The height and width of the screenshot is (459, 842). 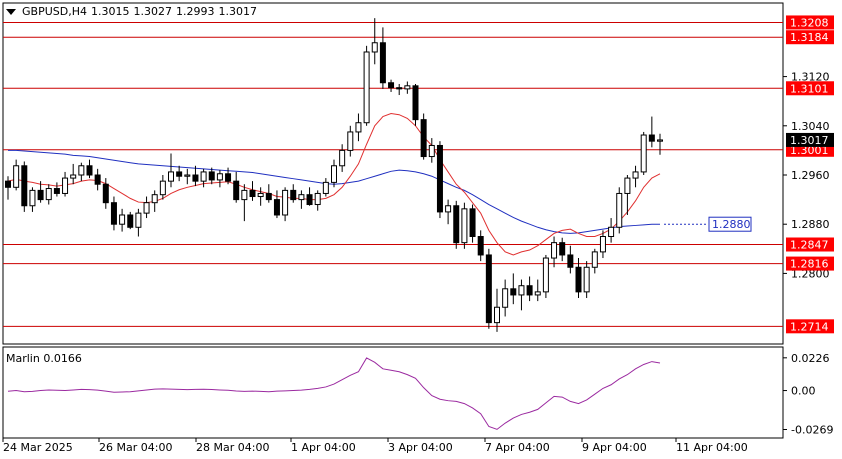 I want to click on x-tick-label: 3 Apr 04:00, so click(x=420, y=447).